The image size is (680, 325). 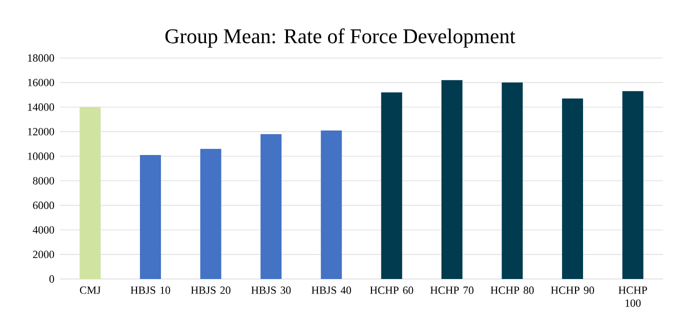 What do you see at coordinates (392, 290) in the screenshot?
I see `x-tick-label: HCHP 60` at bounding box center [392, 290].